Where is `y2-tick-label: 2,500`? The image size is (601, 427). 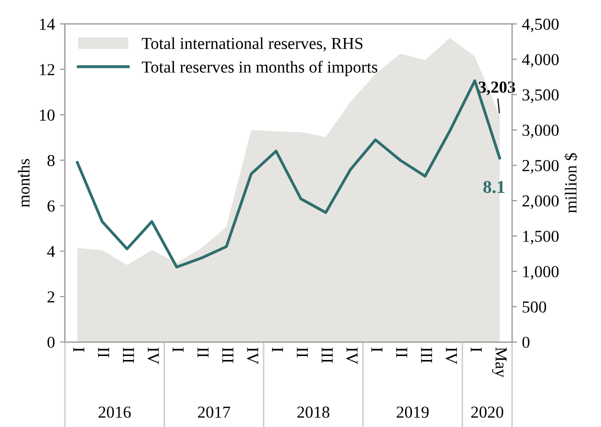 y2-tick-label: 2,500 is located at coordinates (540, 167).